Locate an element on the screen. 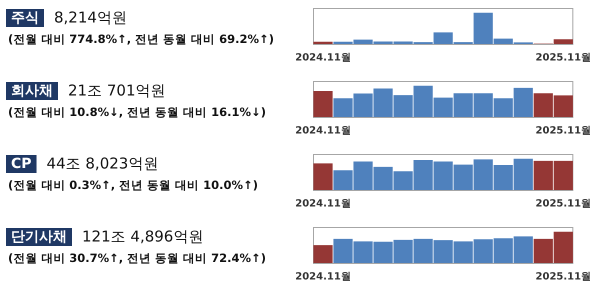  text: (전월 대비 774.8%↑, 전년 동월 대비 69.2%↑) is located at coordinates (141, 39).